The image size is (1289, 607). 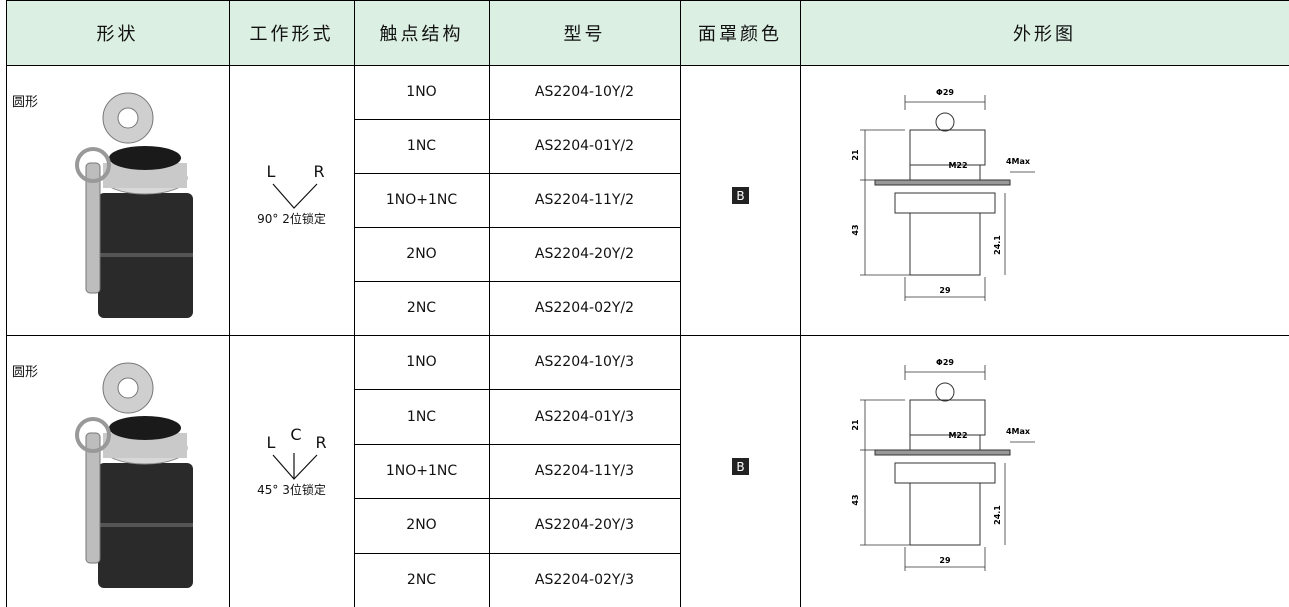 What do you see at coordinates (291, 219) in the screenshot?
I see `mode-label: 90° 2位锁定` at bounding box center [291, 219].